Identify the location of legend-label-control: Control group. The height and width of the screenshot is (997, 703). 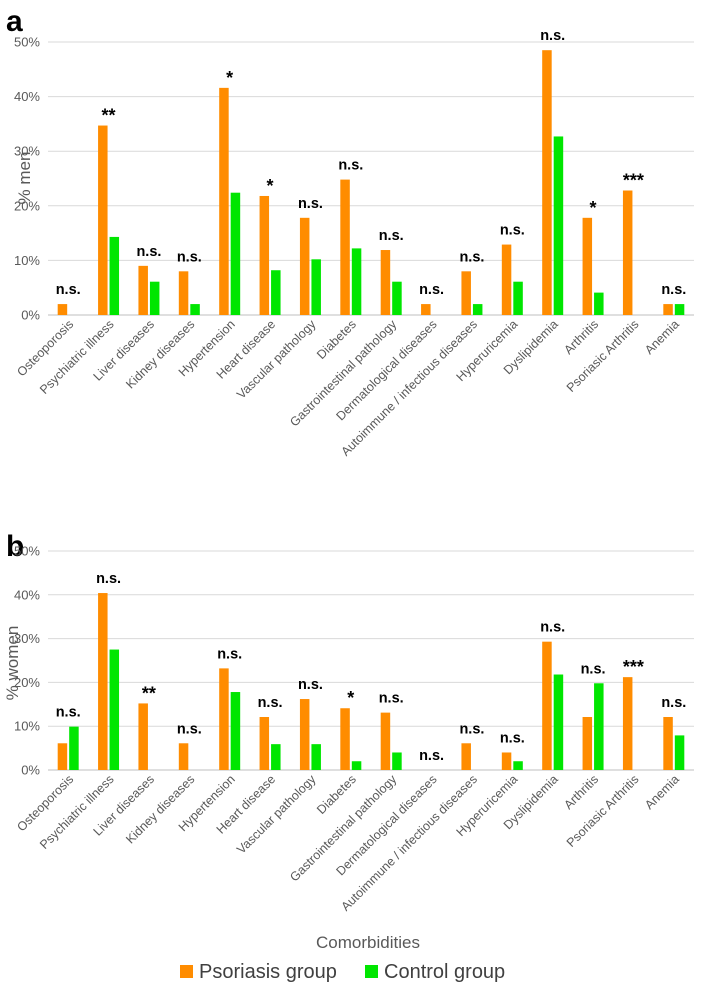
(444, 972).